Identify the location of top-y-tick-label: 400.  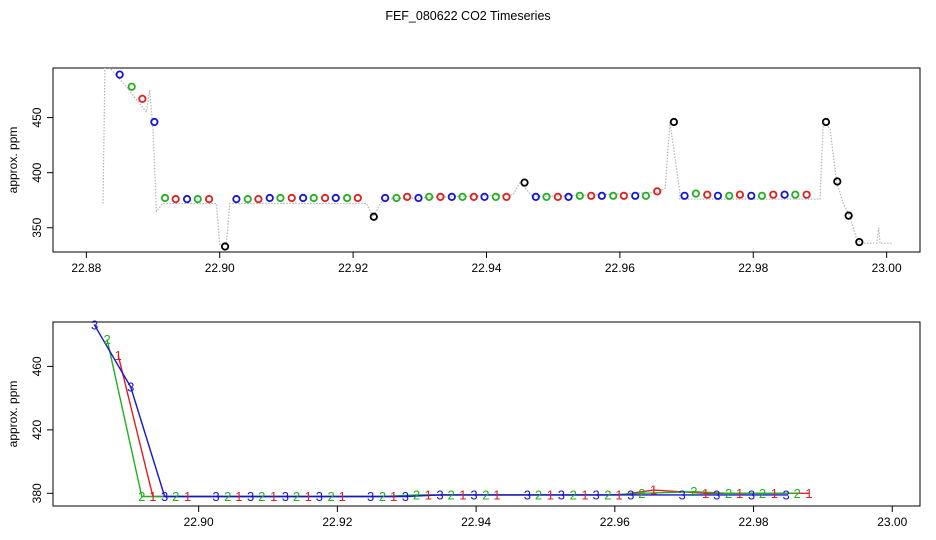
(37, 172).